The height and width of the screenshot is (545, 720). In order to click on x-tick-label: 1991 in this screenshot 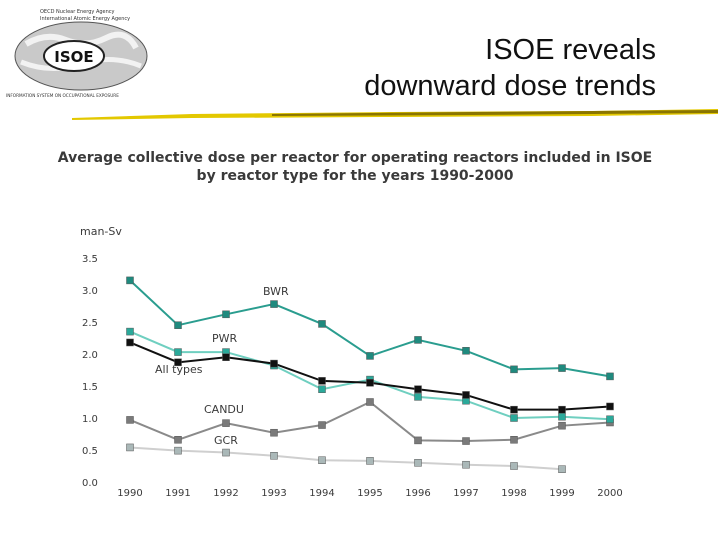, I will do `click(177, 493)`.